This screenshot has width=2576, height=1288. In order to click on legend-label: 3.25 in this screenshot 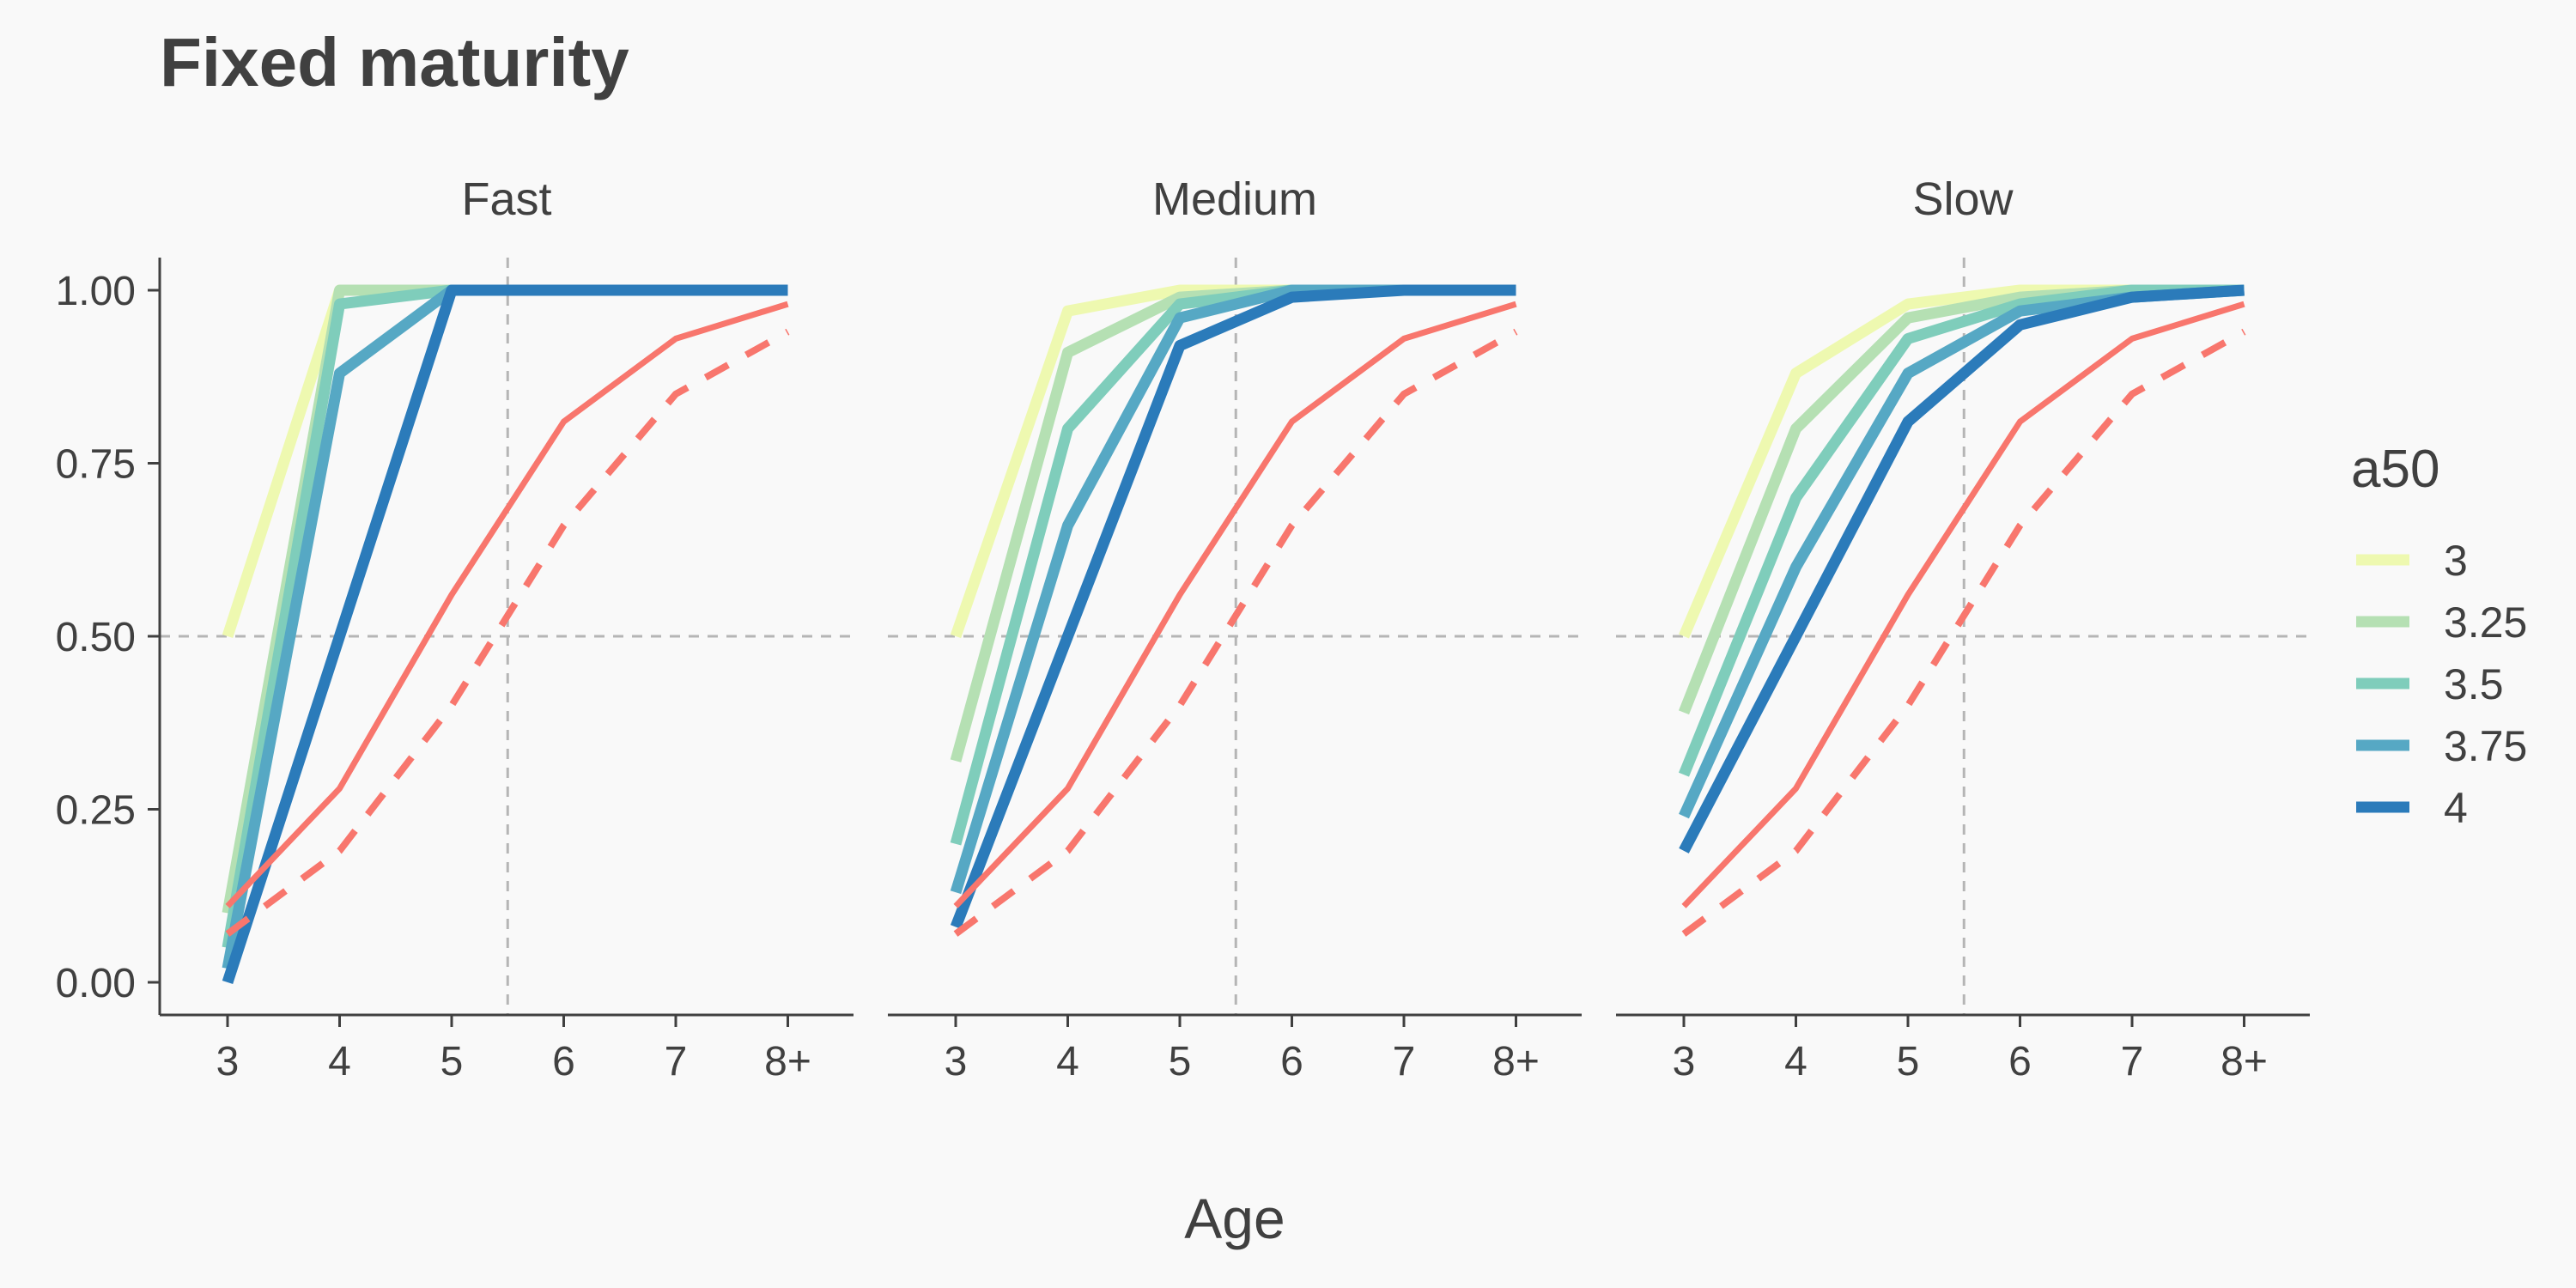, I will do `click(2485, 622)`.